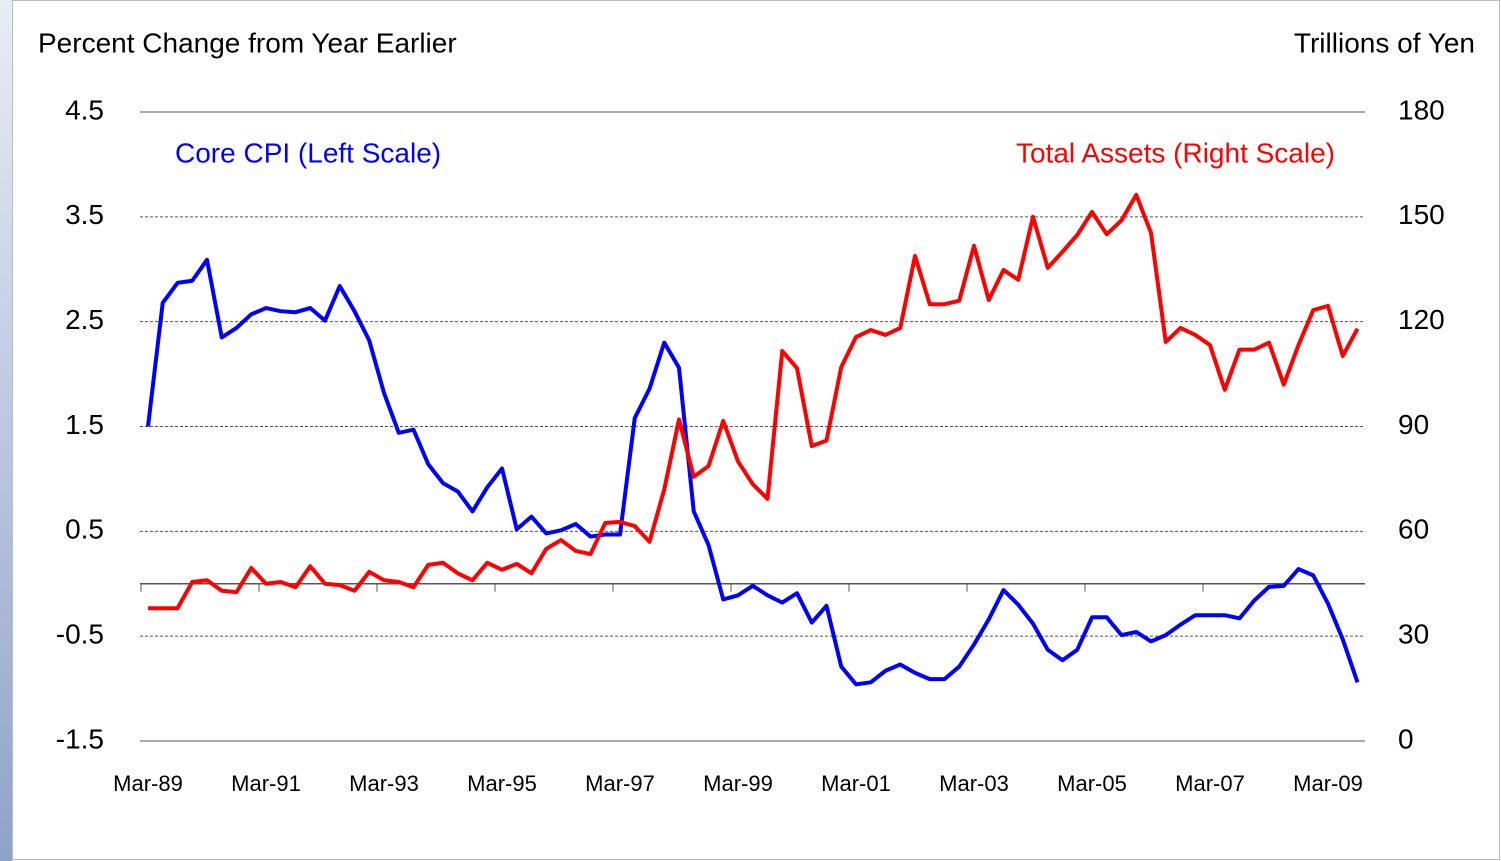  Describe the element at coordinates (84, 214) in the screenshot. I see `y-tick-label: 3.5` at that location.